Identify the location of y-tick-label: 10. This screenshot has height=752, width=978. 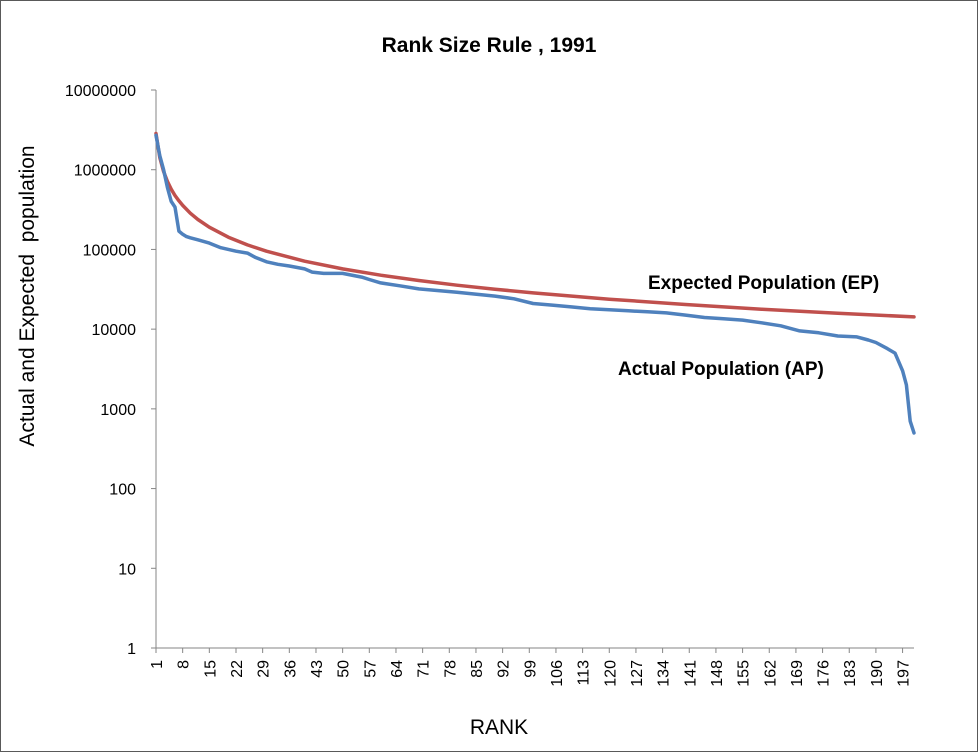
(127, 569).